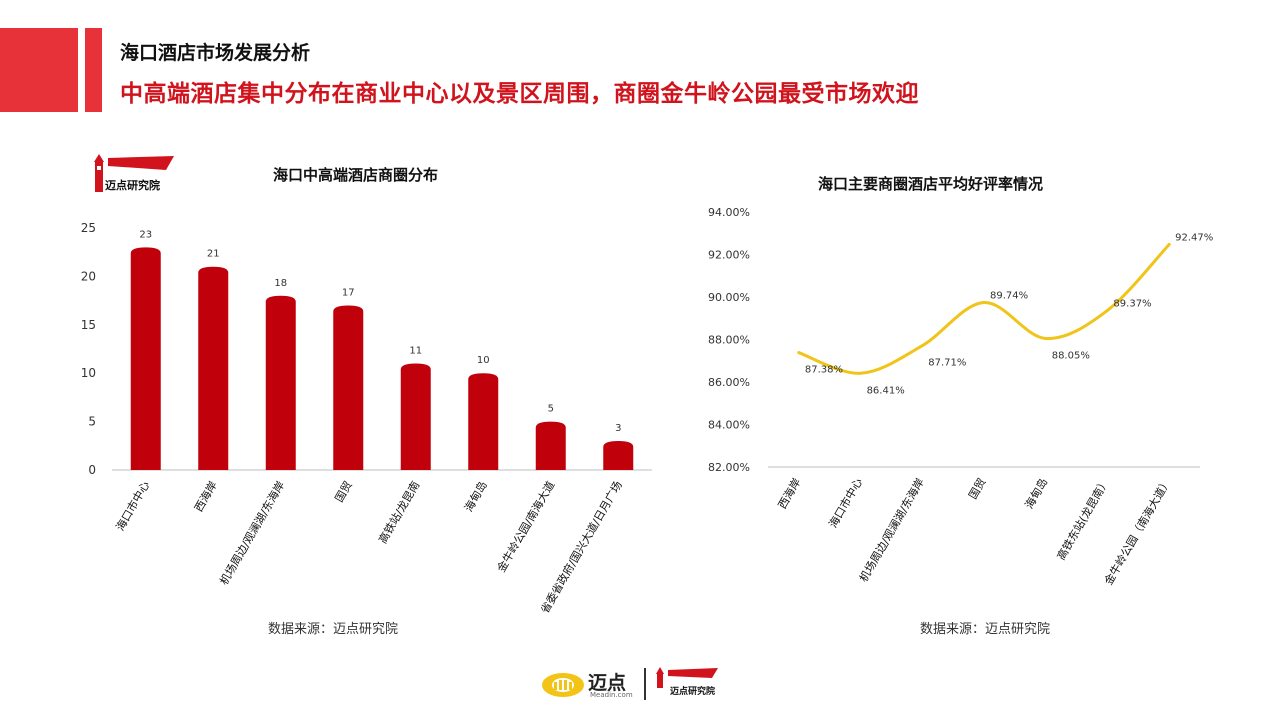  What do you see at coordinates (525, 527) in the screenshot?
I see `x-tick-label: 金牛岭公园/南海大道` at bounding box center [525, 527].